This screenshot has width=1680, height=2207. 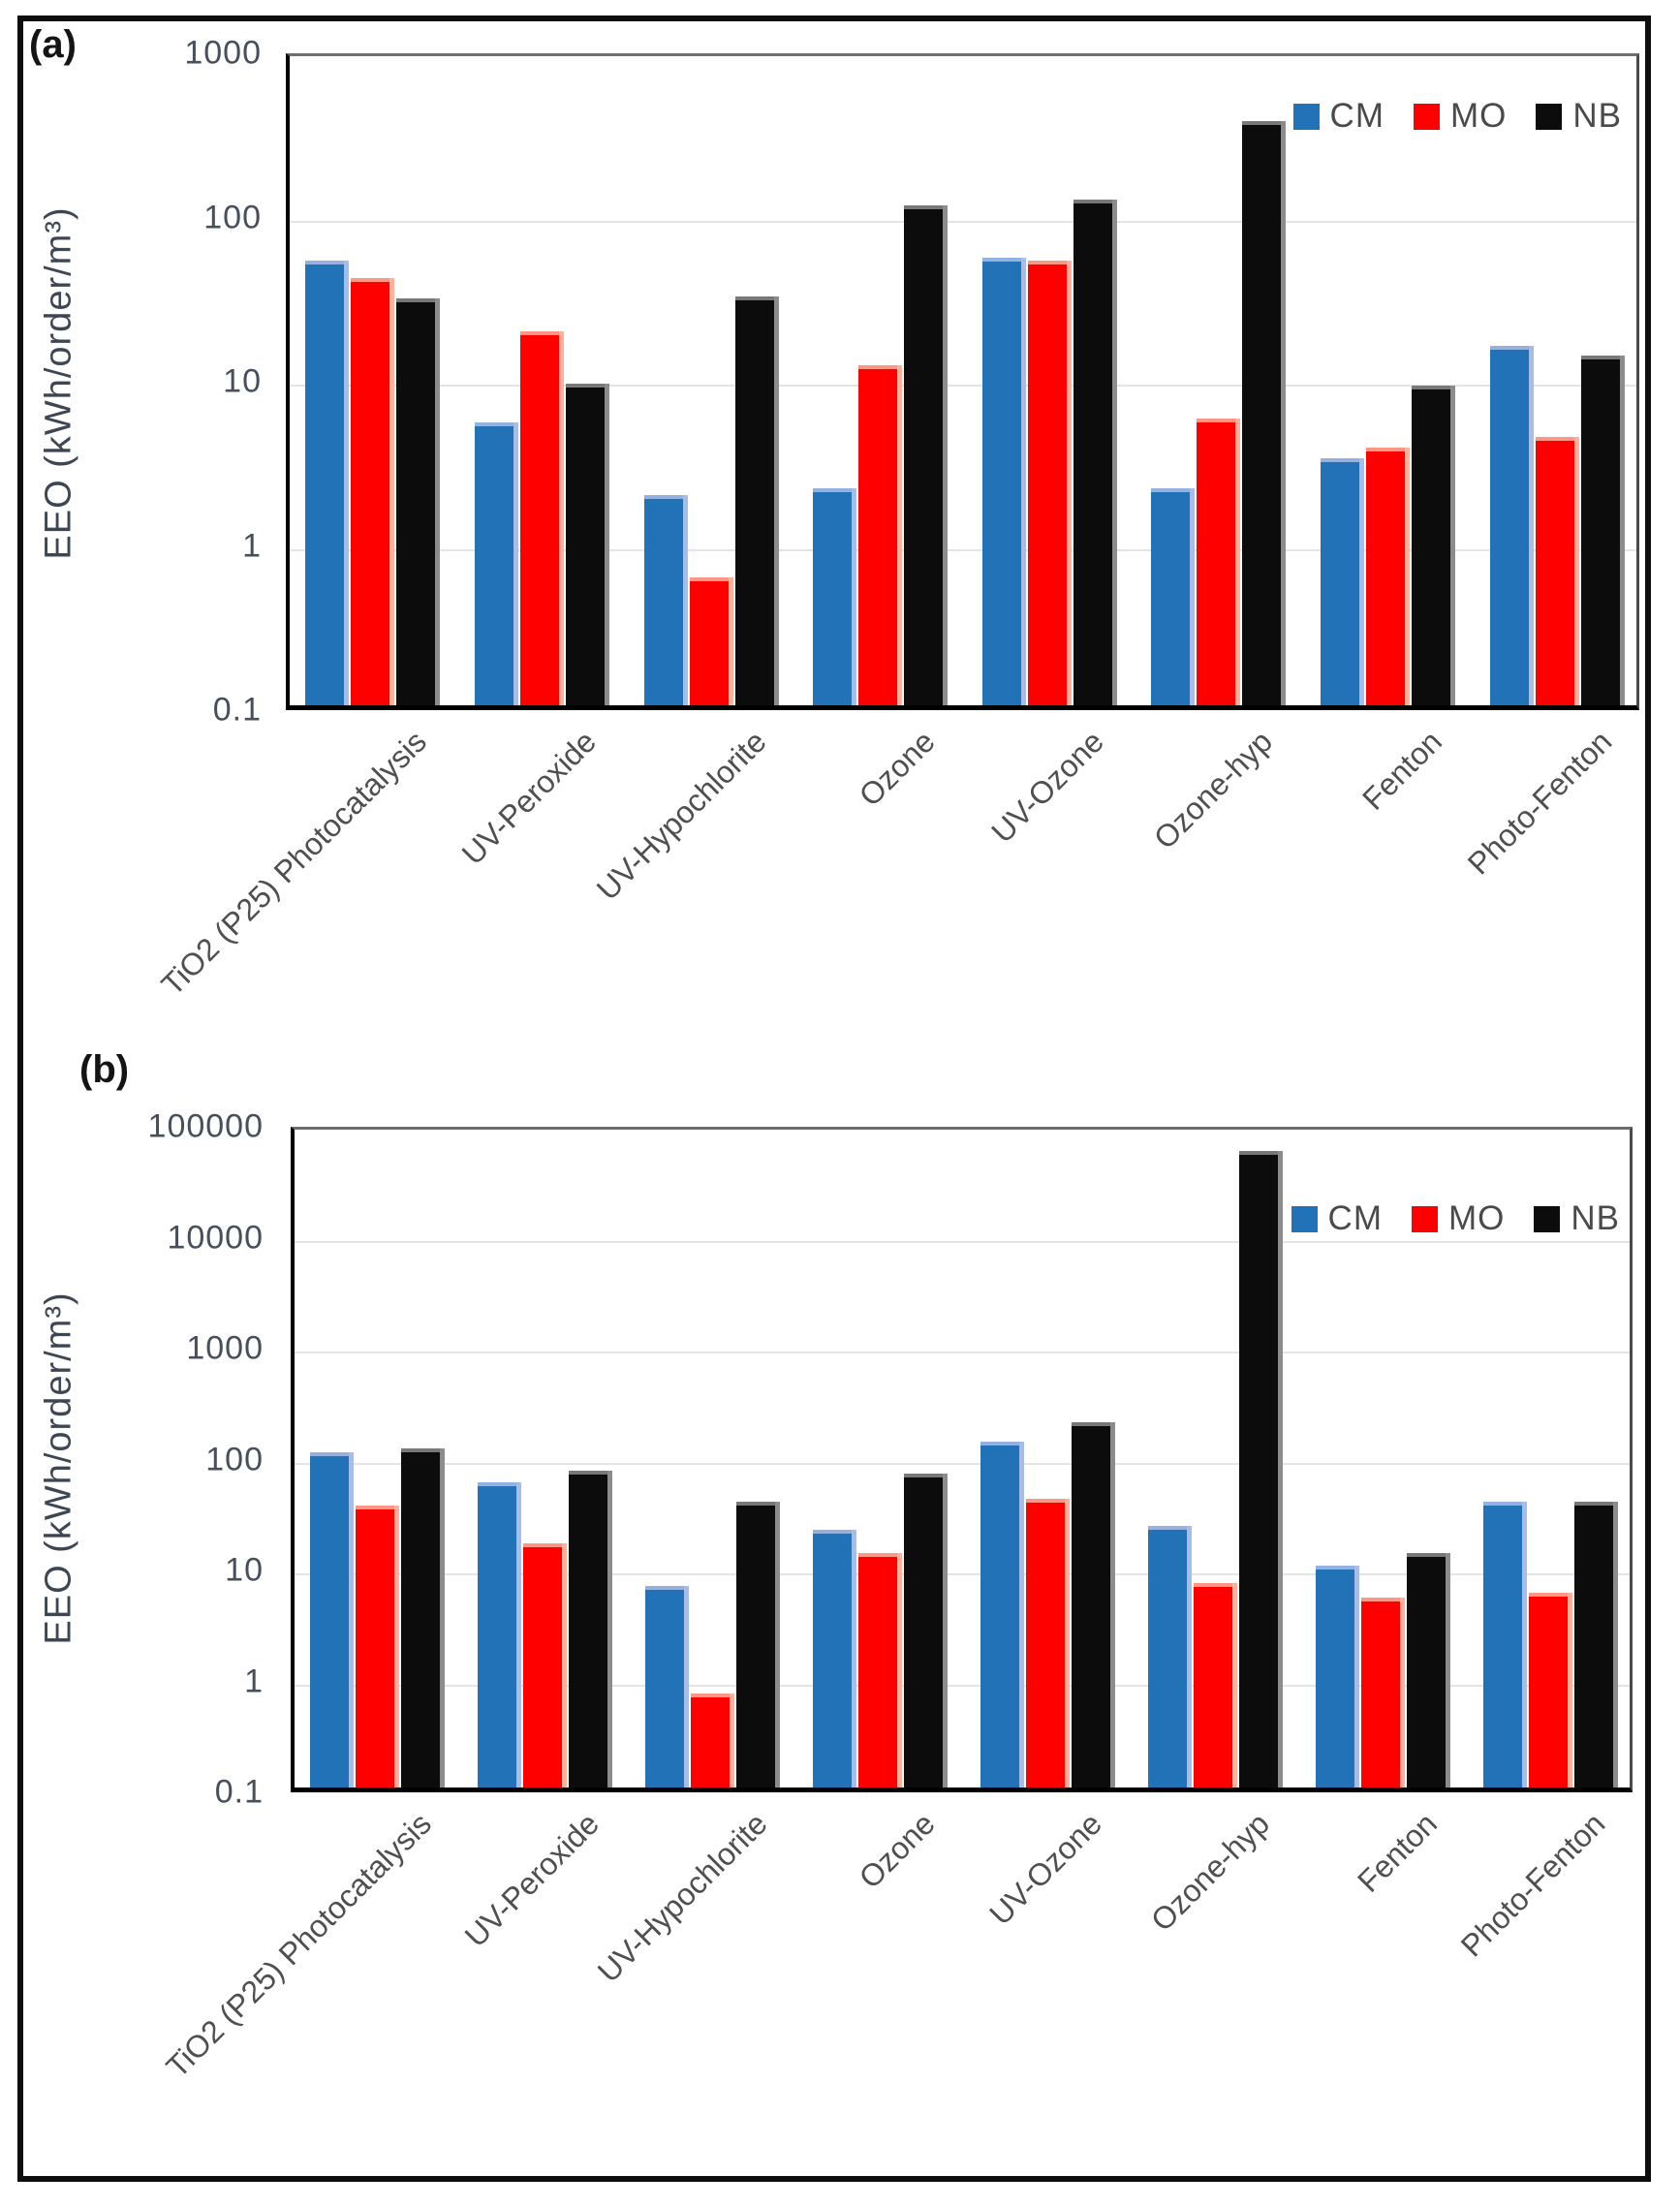 What do you see at coordinates (104, 1069) in the screenshot?
I see `panel-b-label: (b)` at bounding box center [104, 1069].